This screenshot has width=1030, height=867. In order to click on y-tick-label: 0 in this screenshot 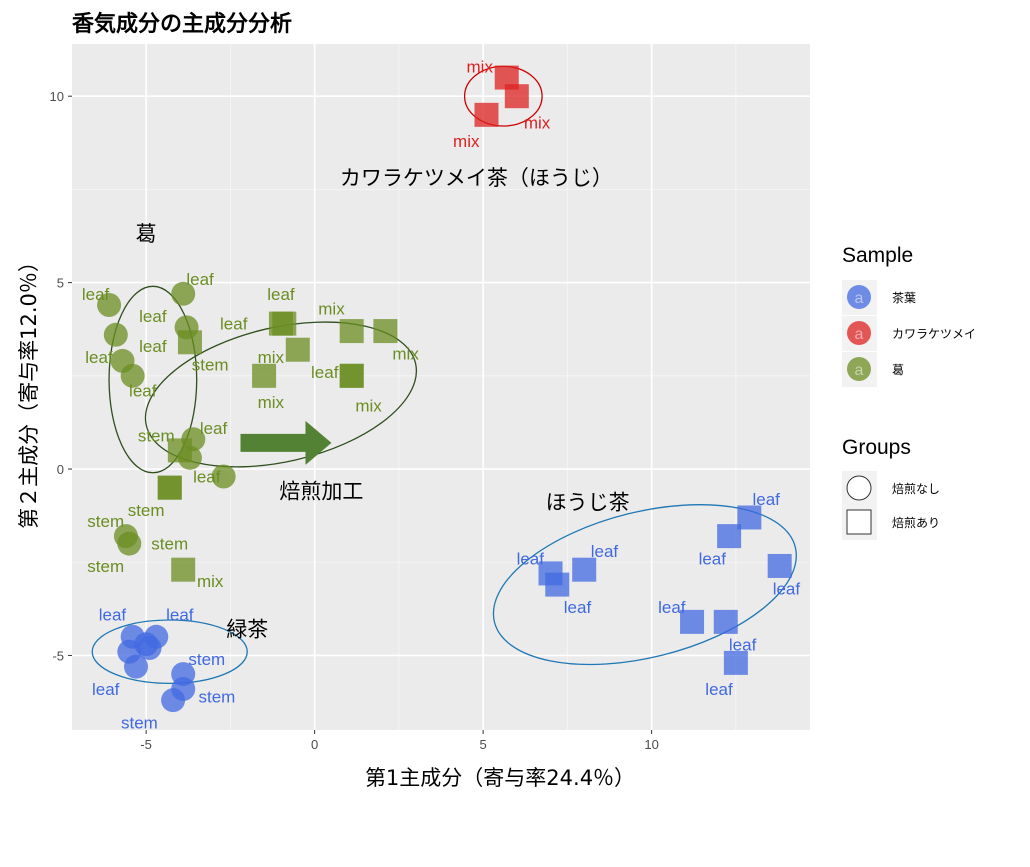, I will do `click(60, 469)`.